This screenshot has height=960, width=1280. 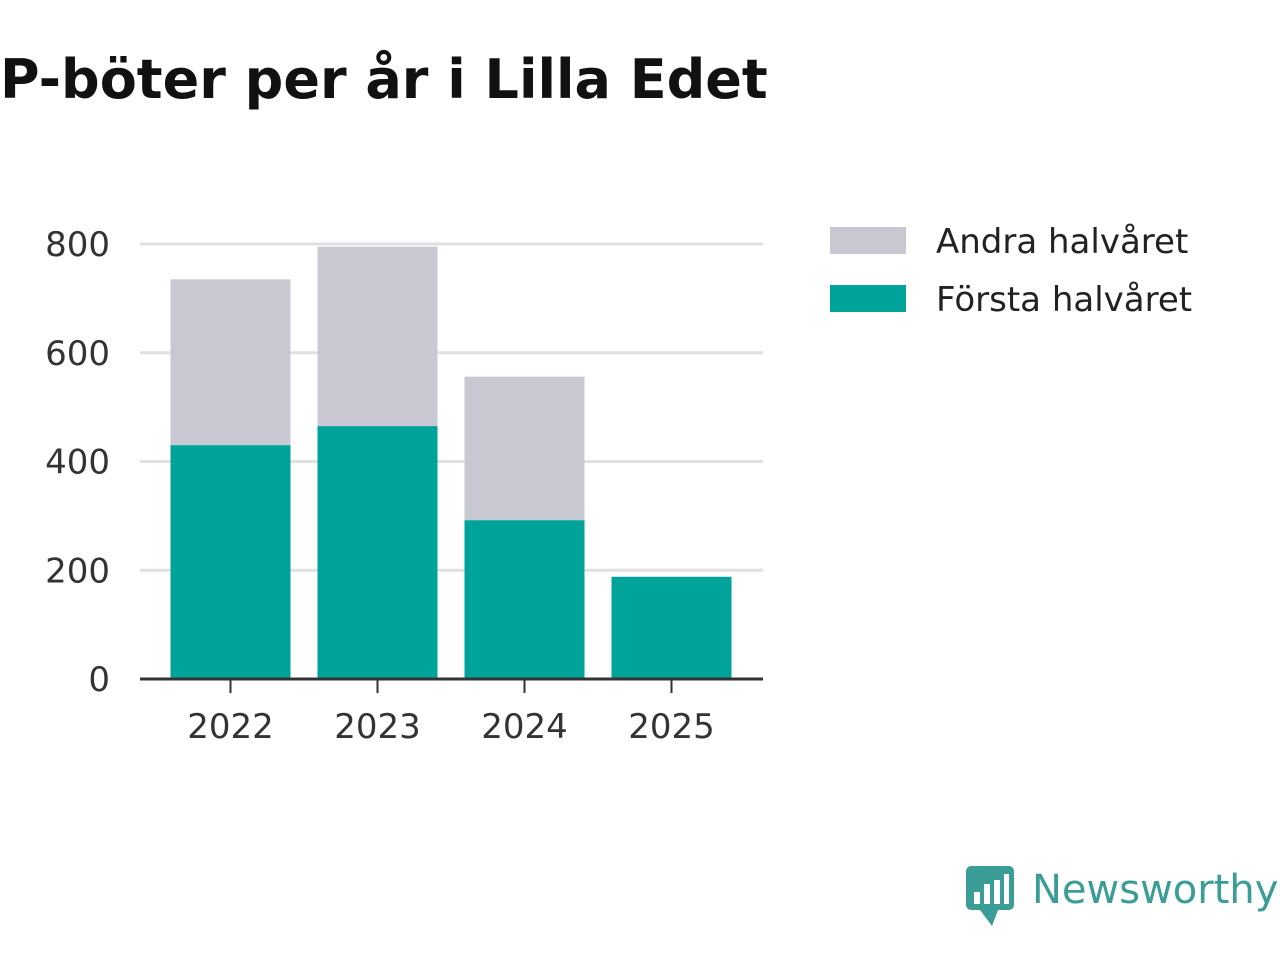 I want to click on bar-segment-2024-first-half, so click(x=524, y=599).